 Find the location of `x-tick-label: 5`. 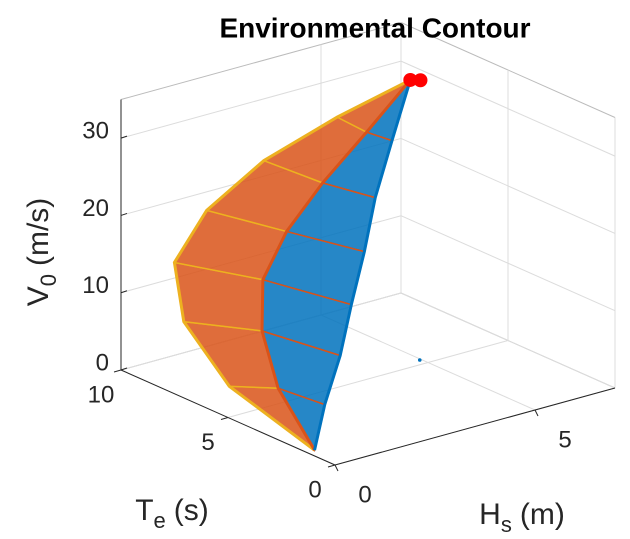

x-tick-label: 5 is located at coordinates (564, 439).